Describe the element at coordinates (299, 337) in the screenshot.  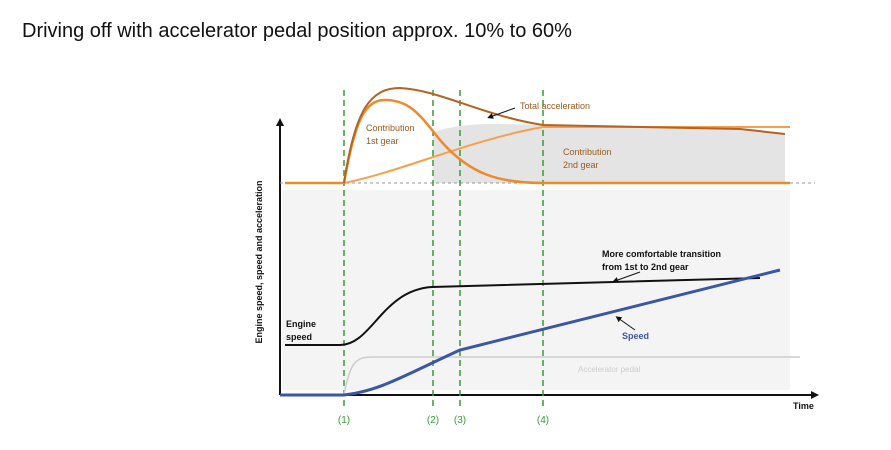
I see `label: speed` at that location.